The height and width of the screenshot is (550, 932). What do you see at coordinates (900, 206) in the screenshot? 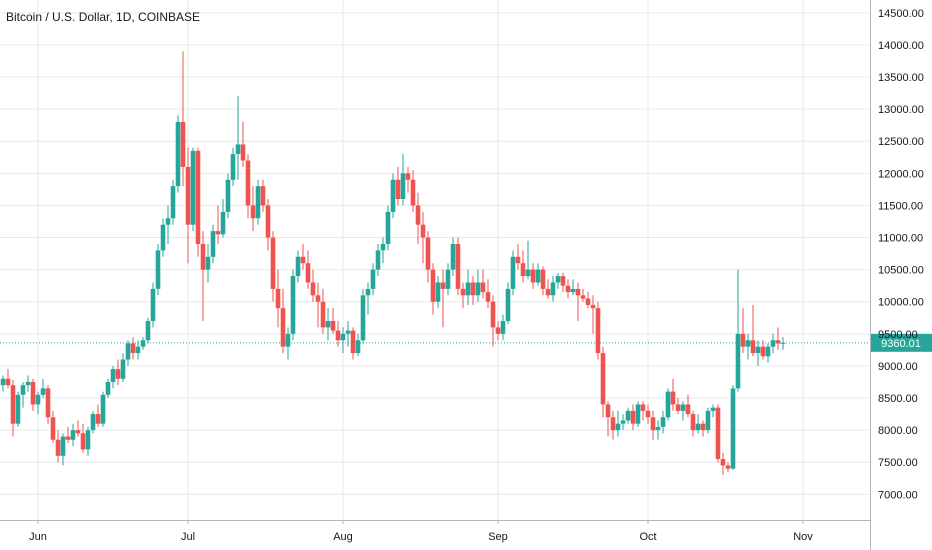
I see `y-tick-label: 11500.00` at bounding box center [900, 206].